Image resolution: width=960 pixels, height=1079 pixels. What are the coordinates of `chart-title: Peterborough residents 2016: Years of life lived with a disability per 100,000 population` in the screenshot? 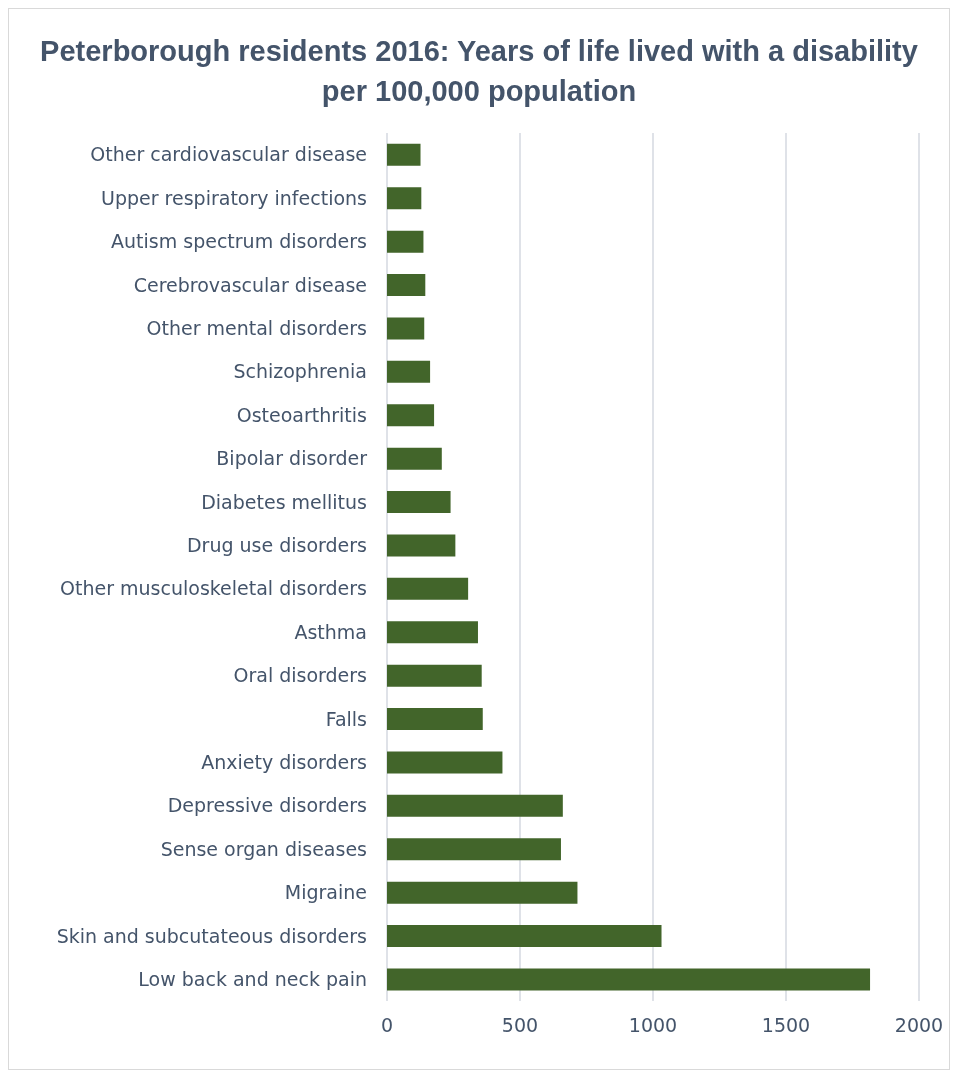 It's located at (479, 71).